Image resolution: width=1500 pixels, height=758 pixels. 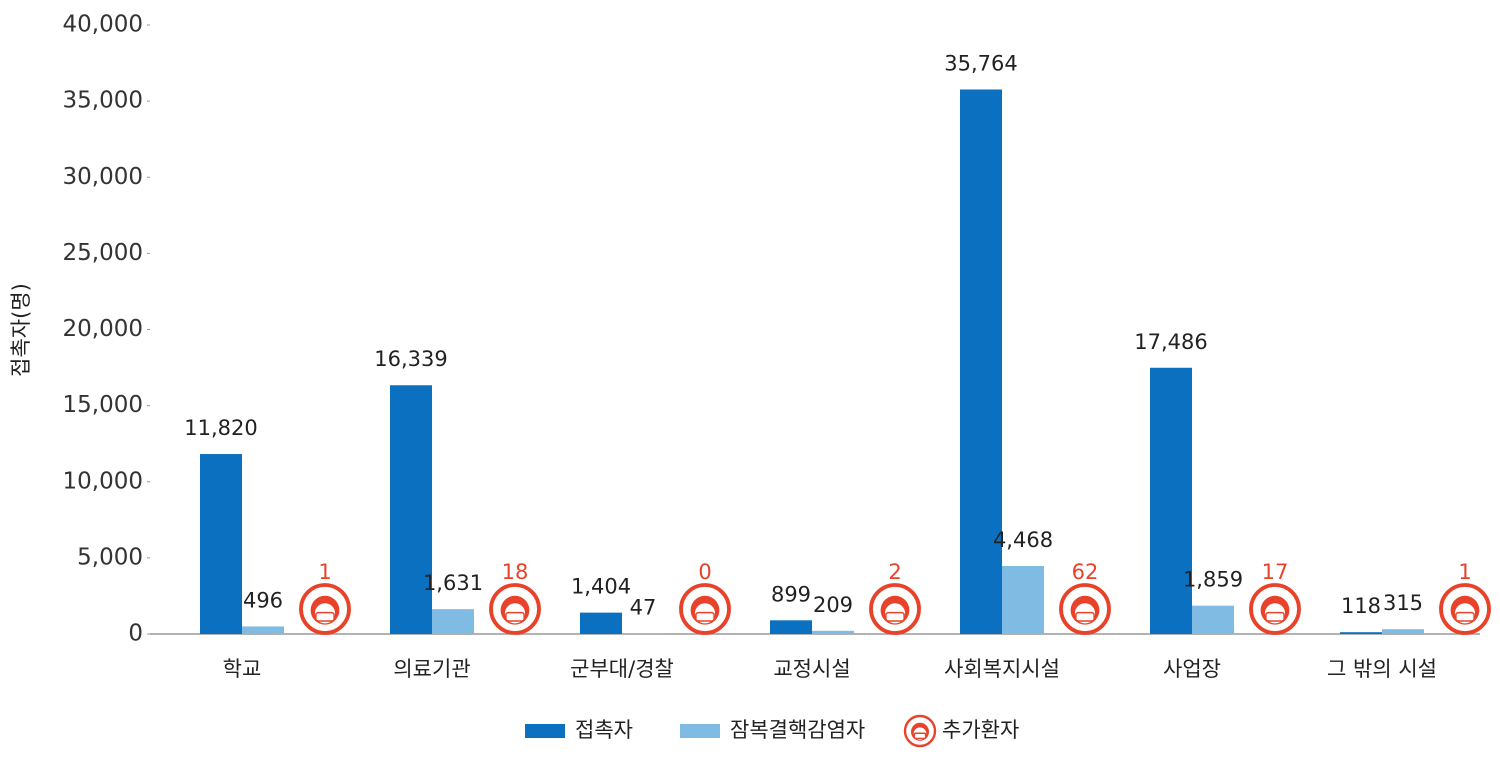 What do you see at coordinates (21, 330) in the screenshot?
I see `y-axis-title: 접촉자(명)` at bounding box center [21, 330].